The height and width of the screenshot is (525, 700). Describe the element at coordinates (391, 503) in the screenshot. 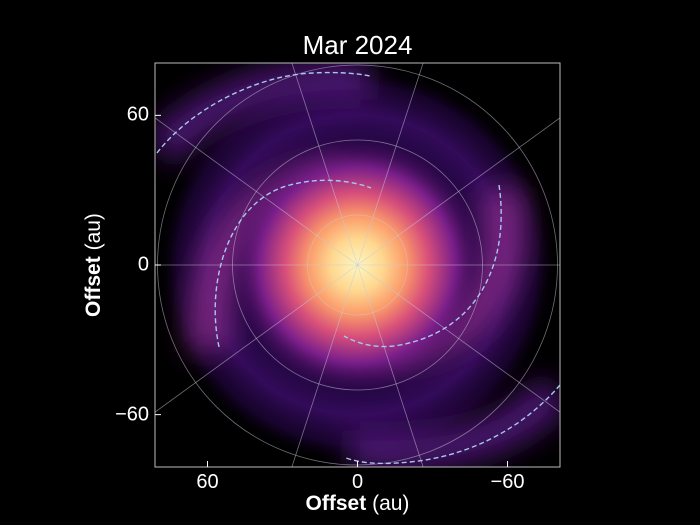

I see `x-axis-label-unit: (au)` at that location.